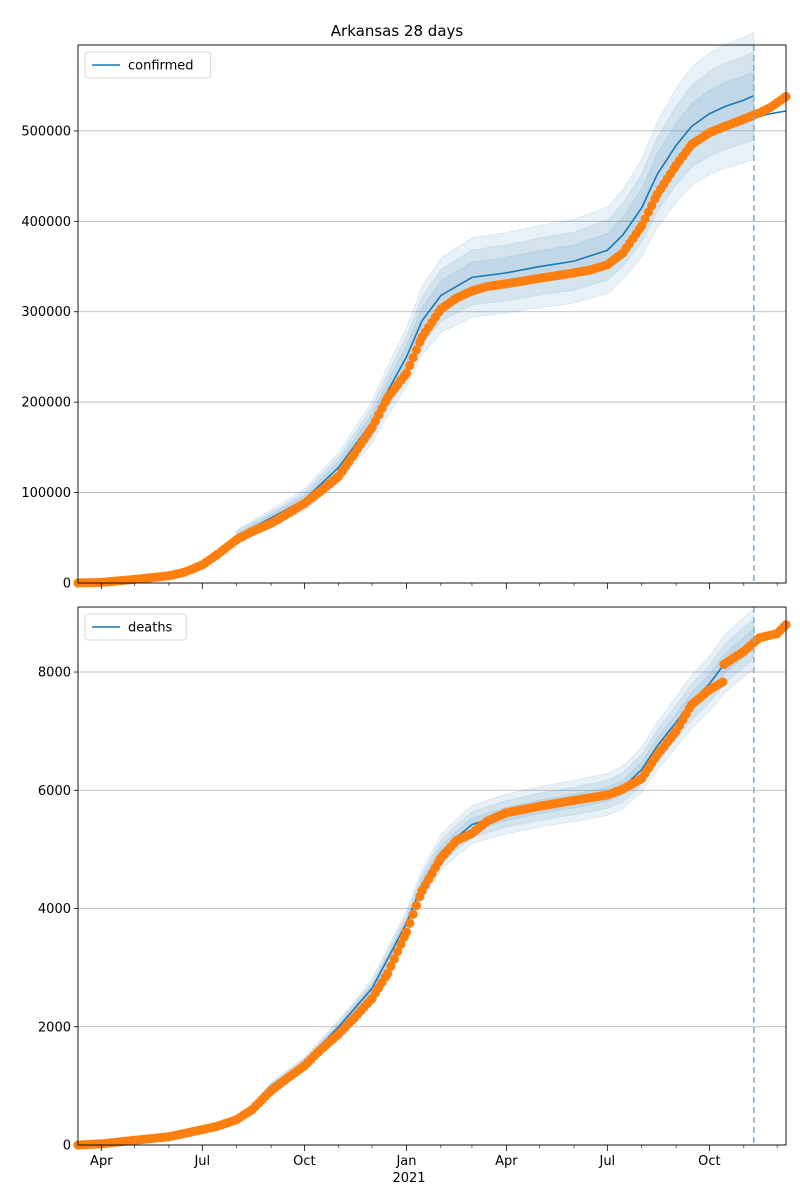 The image size is (800, 1200). I want to click on x-year-label: 2021, so click(408, 1178).